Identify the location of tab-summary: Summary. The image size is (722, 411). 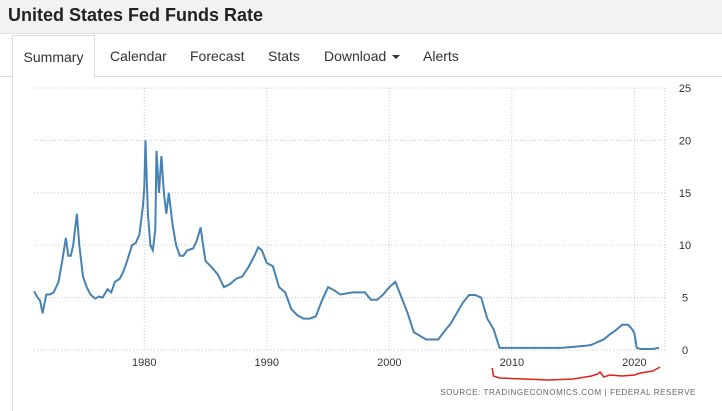
(53, 56).